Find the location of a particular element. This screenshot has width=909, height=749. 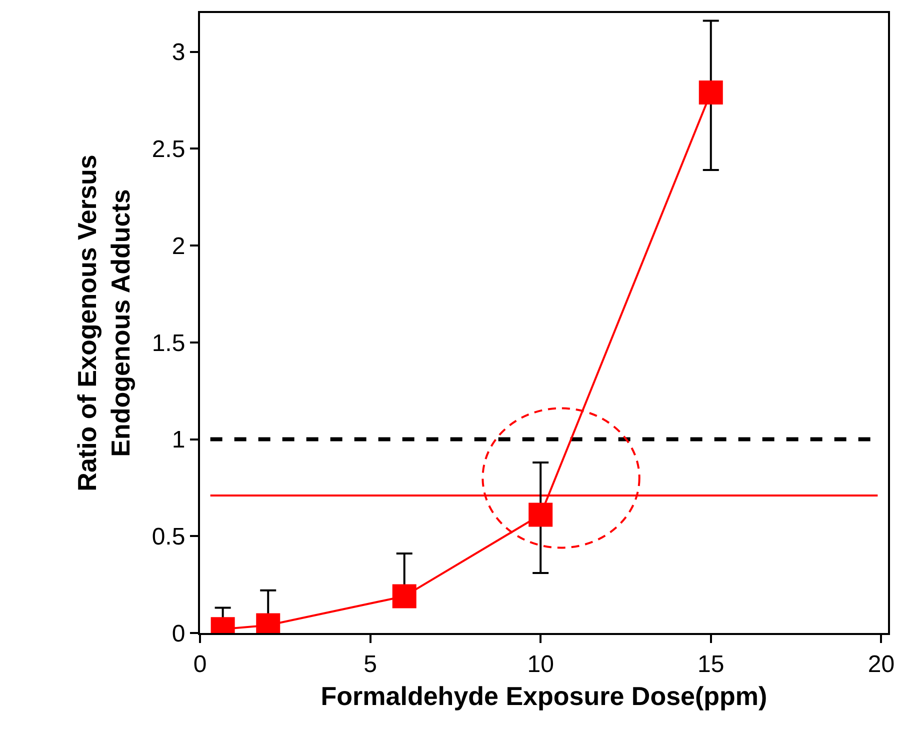

y-tick-label: 2 is located at coordinates (179, 246).